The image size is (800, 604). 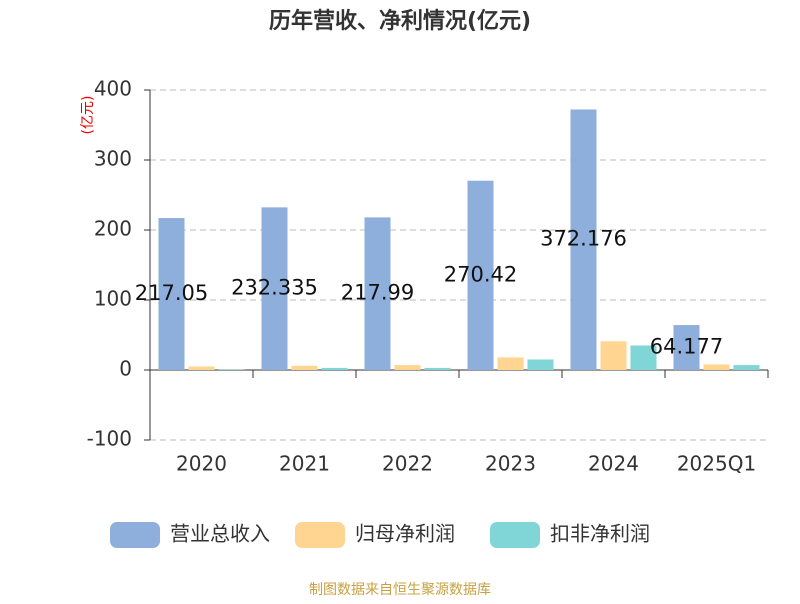 What do you see at coordinates (113, 89) in the screenshot?
I see `y-tick-label: 400` at bounding box center [113, 89].